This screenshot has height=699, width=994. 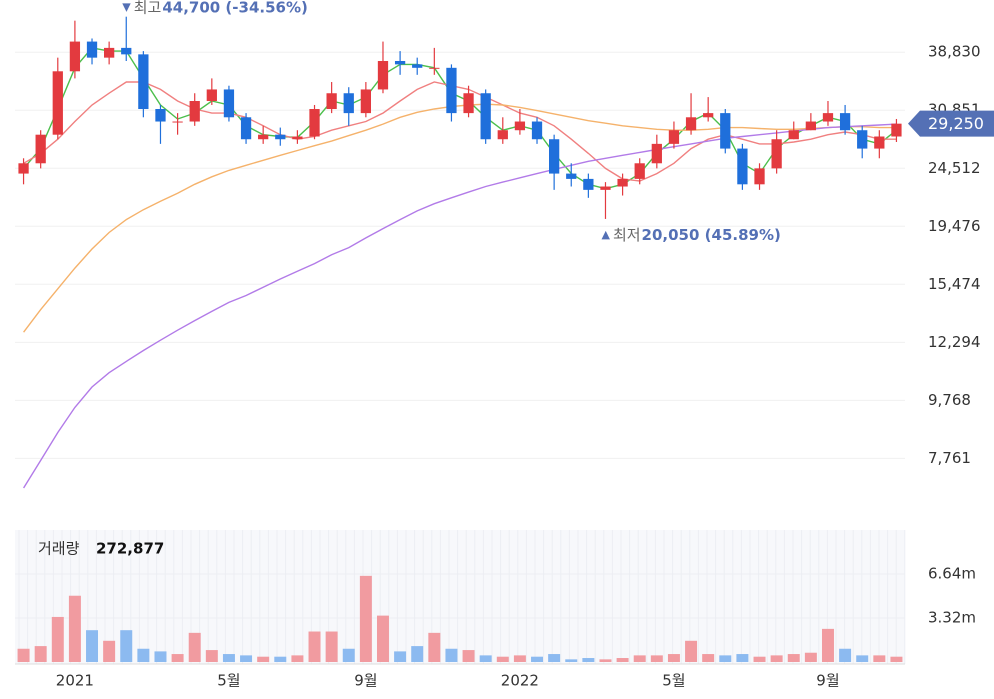 What do you see at coordinates (627, 234) in the screenshot?
I see `annotation-text: 최저` at bounding box center [627, 234].